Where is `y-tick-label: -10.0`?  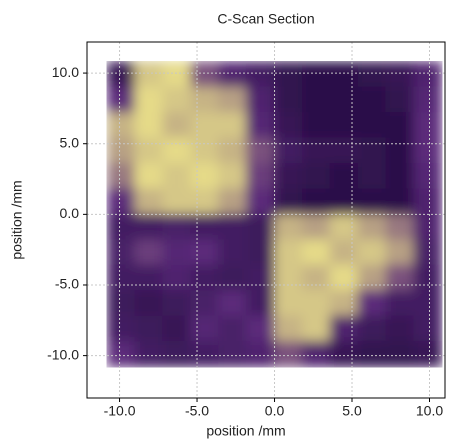
y-tick-label: -10.0 is located at coordinates (63, 354).